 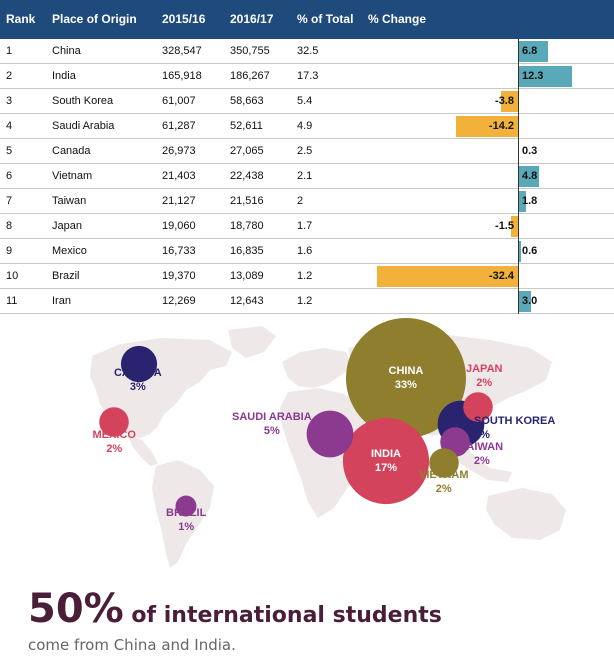 I want to click on rank-cell: 3, so click(x=9, y=101).